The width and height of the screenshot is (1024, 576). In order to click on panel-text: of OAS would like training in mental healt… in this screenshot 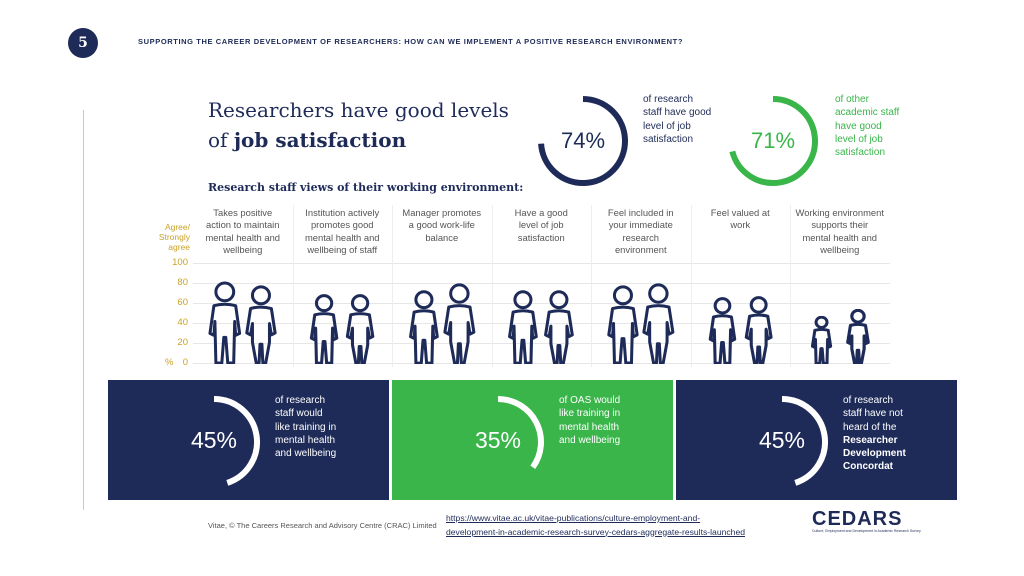, I will do `click(590, 420)`.